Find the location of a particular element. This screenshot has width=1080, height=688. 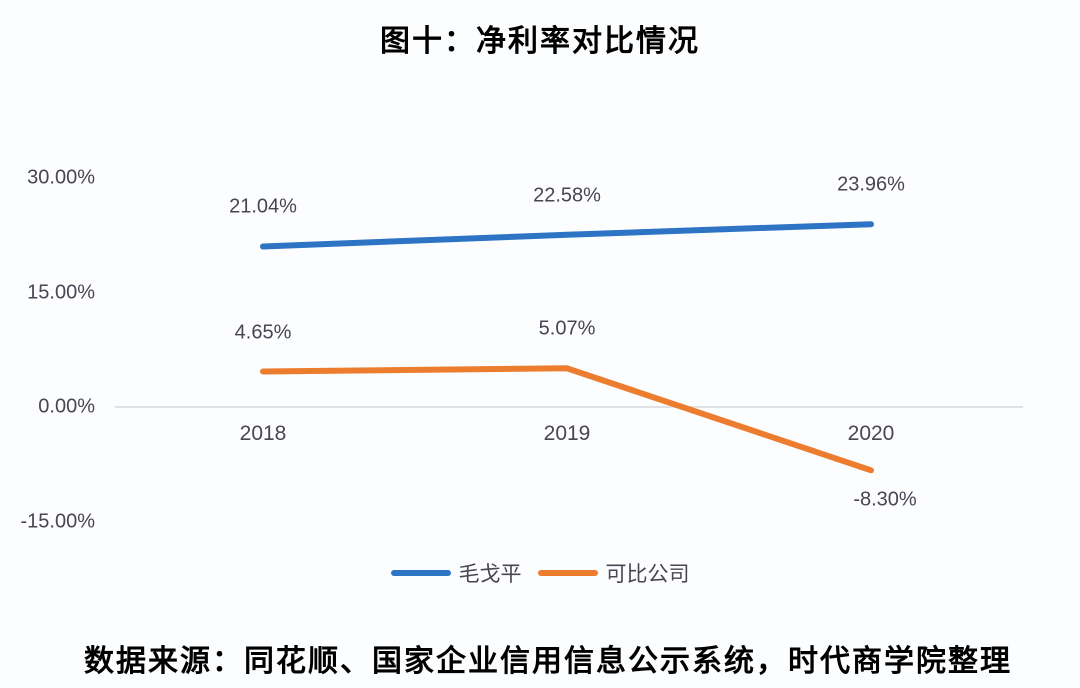

legend-label-comparable: 可比公司 is located at coordinates (647, 574).